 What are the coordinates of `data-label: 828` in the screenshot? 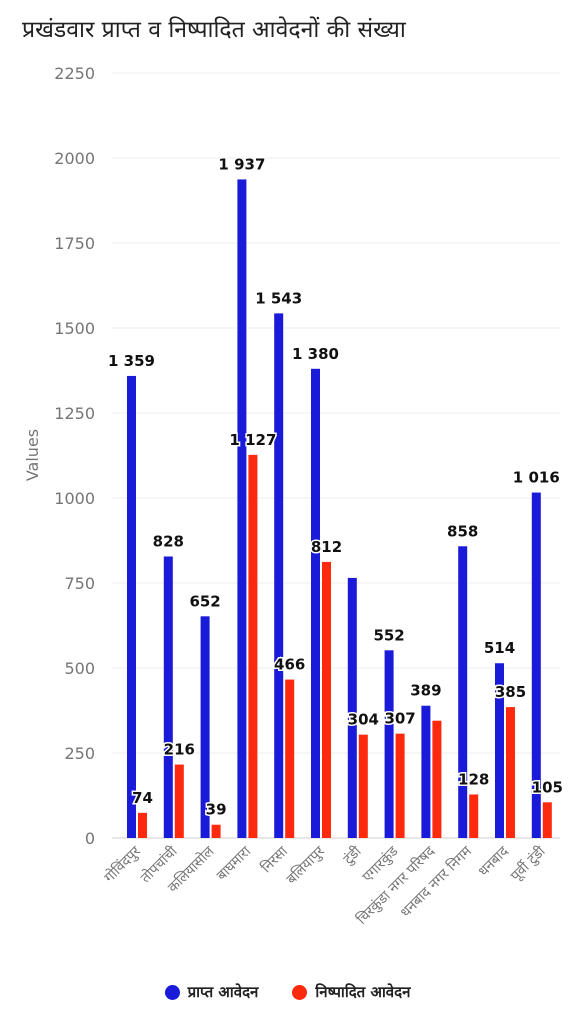 It's located at (168, 541).